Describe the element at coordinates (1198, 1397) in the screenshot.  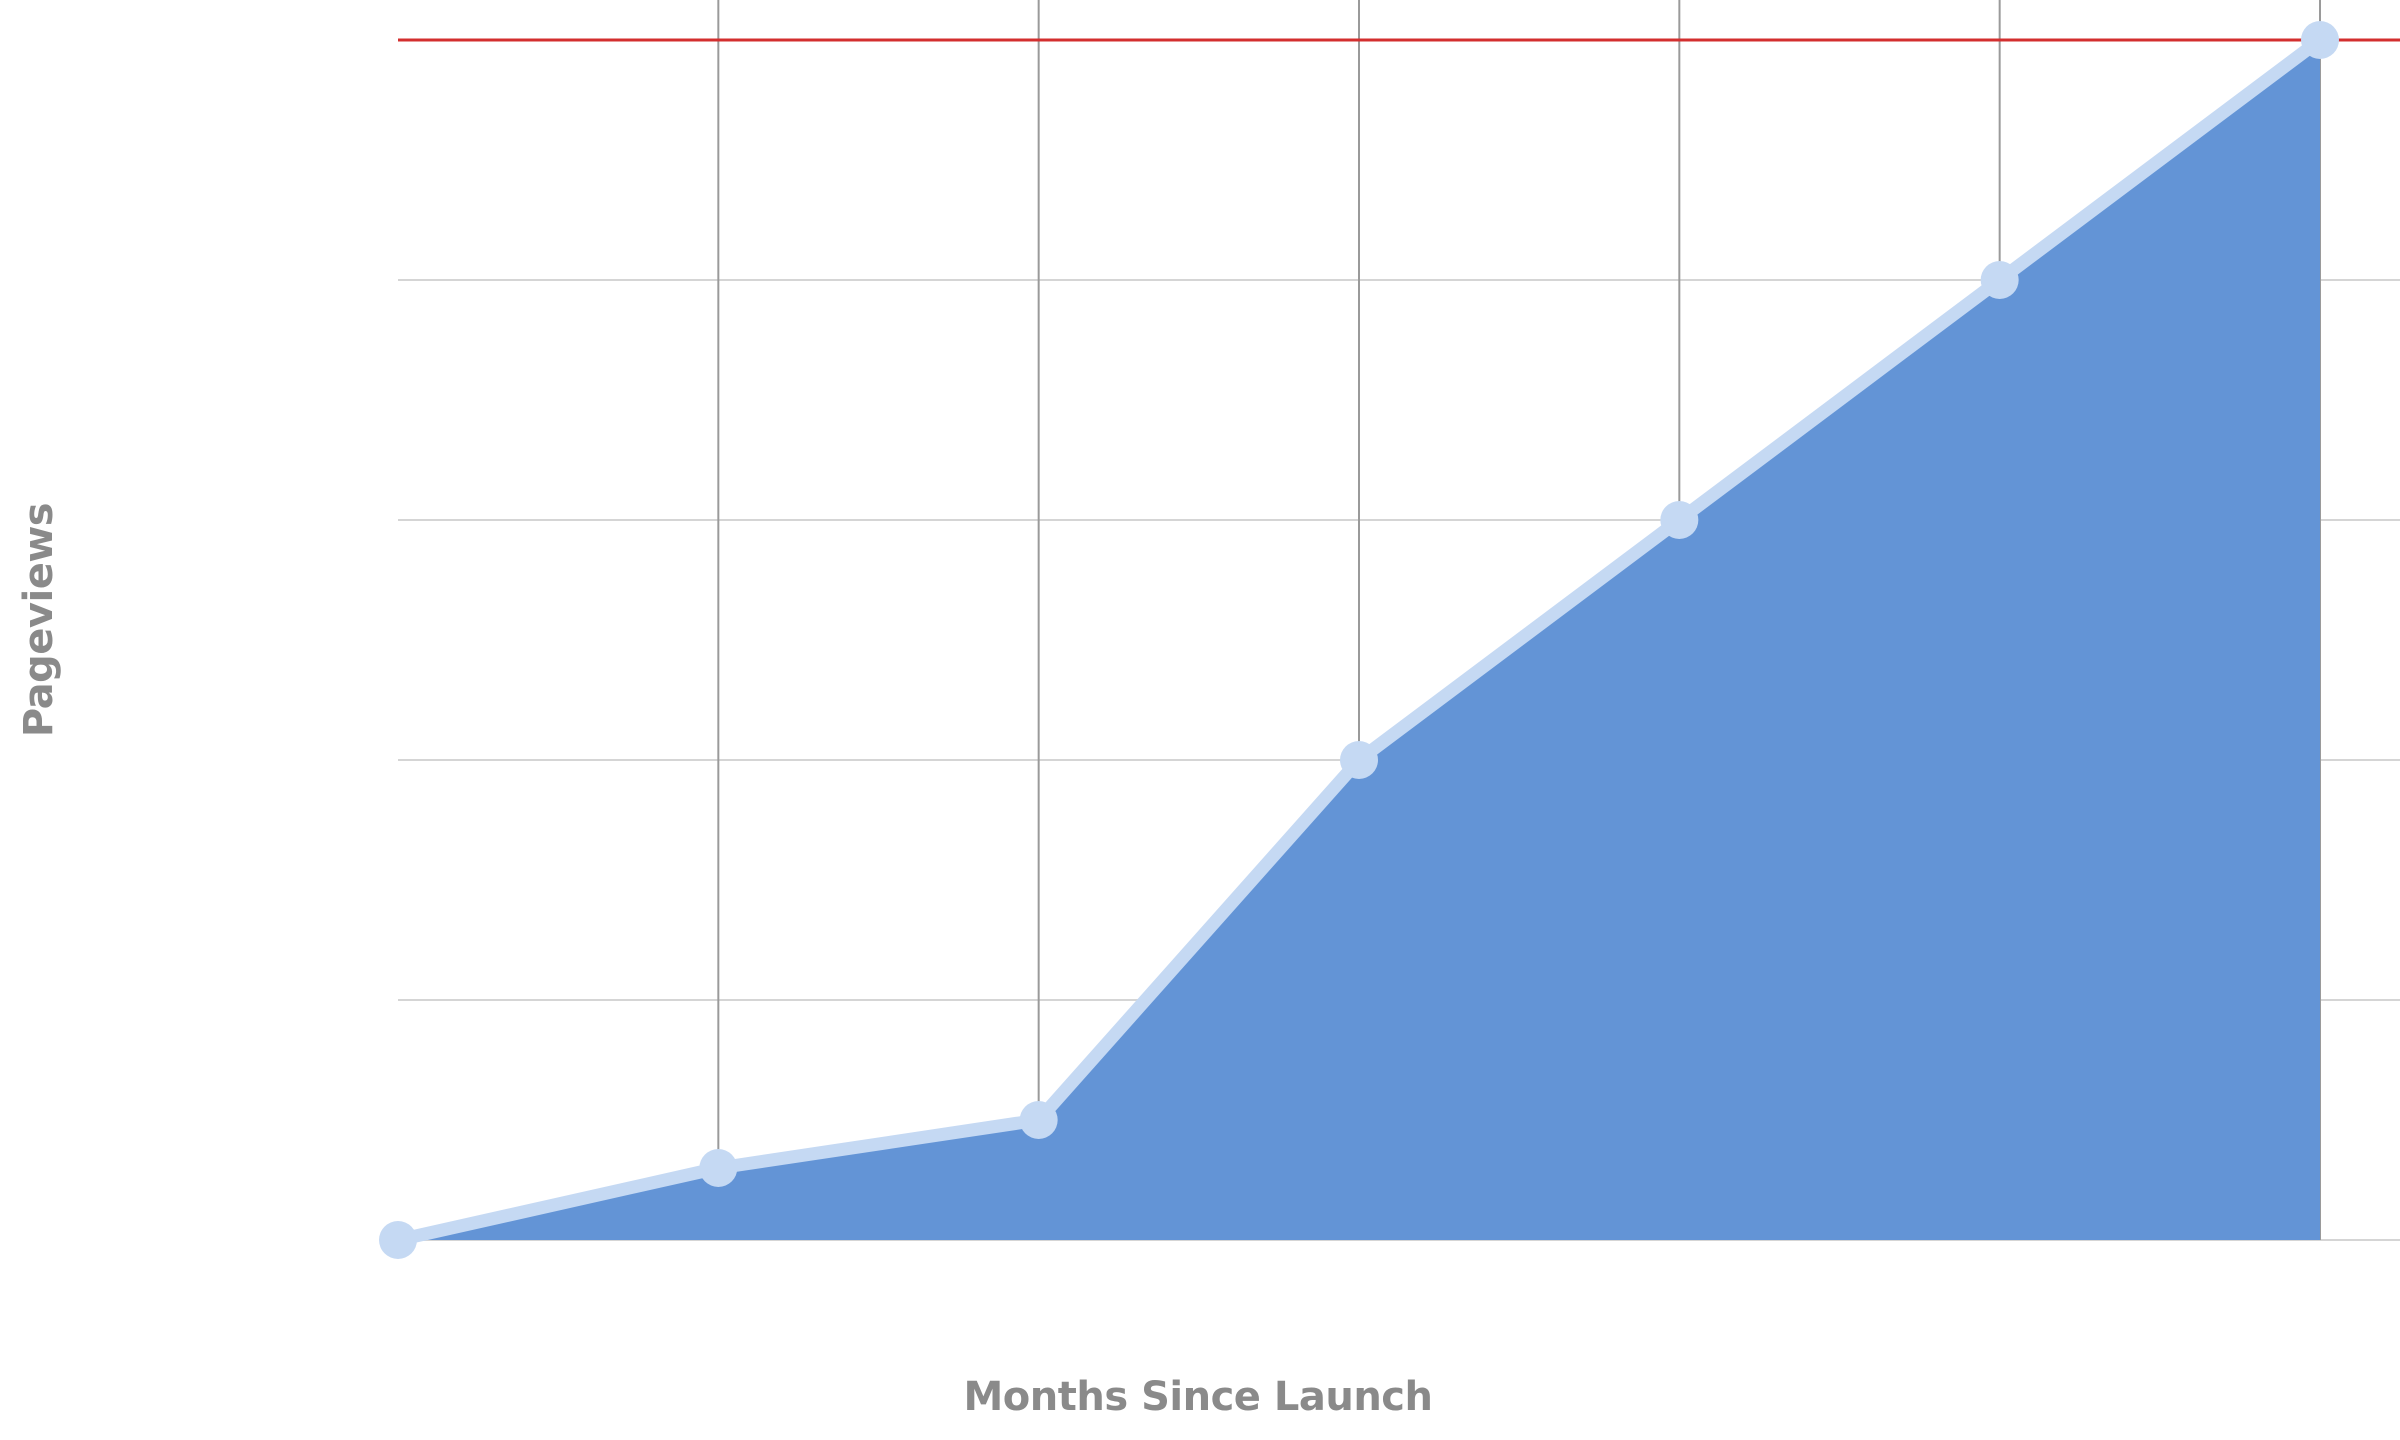
I see `x-axis-title: Months Since Launch` at that location.